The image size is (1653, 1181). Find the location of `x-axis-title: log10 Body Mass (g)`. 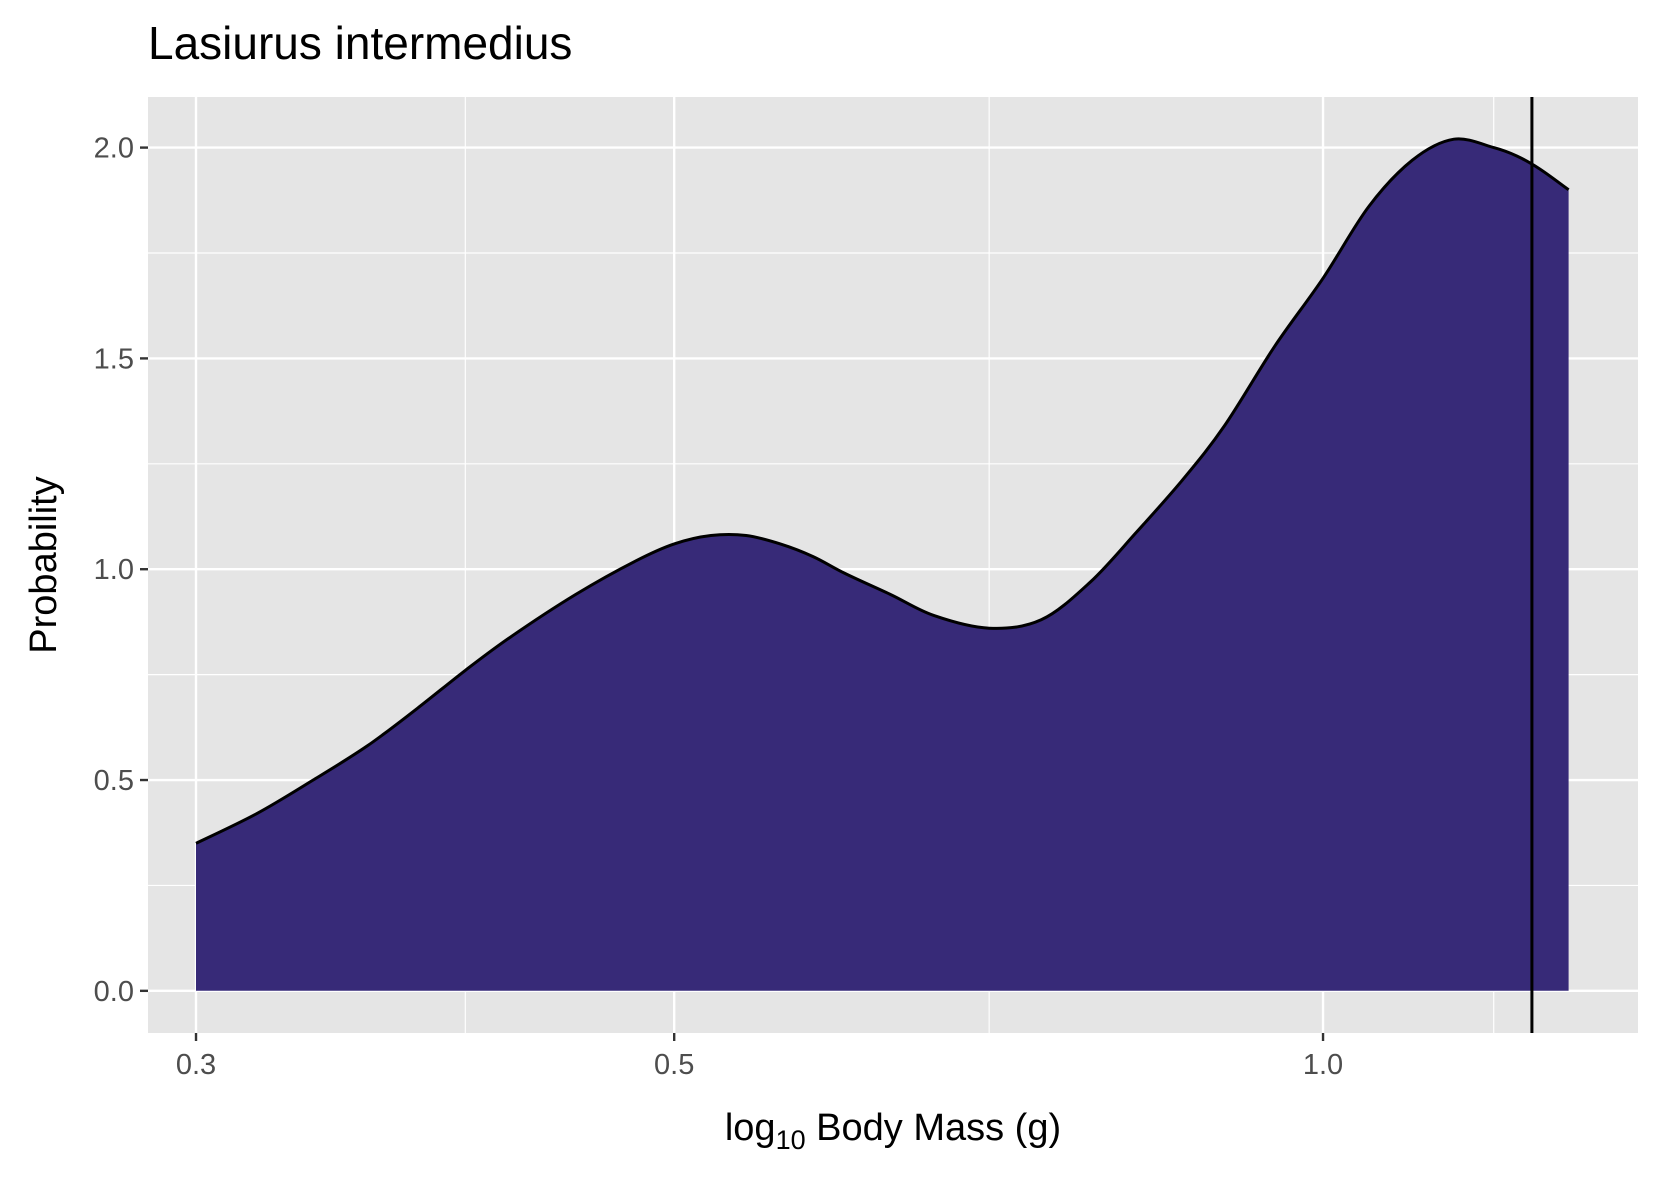

x-axis-title: log10 Body Mass (g) is located at coordinates (893, 1131).